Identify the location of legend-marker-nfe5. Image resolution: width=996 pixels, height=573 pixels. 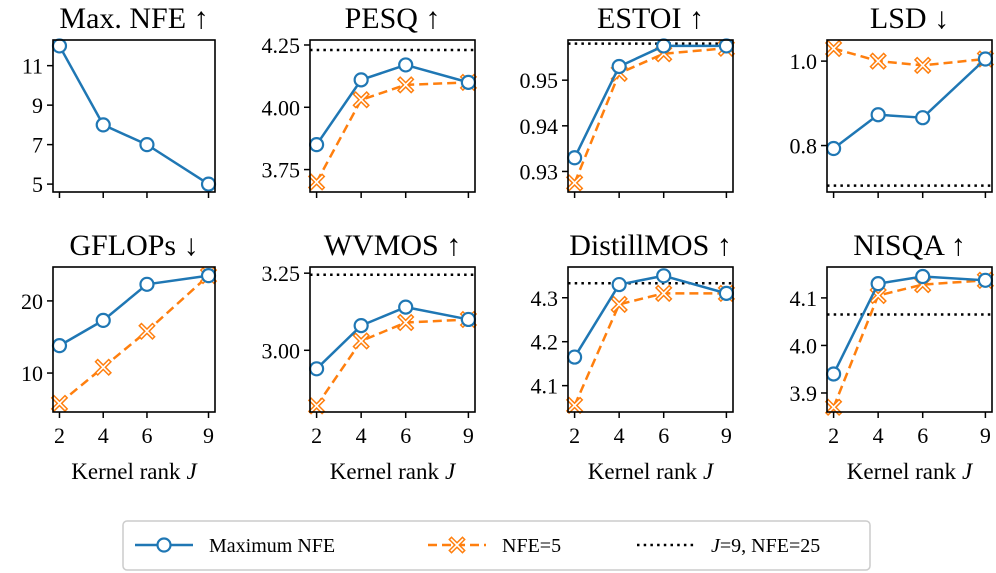
(457, 545).